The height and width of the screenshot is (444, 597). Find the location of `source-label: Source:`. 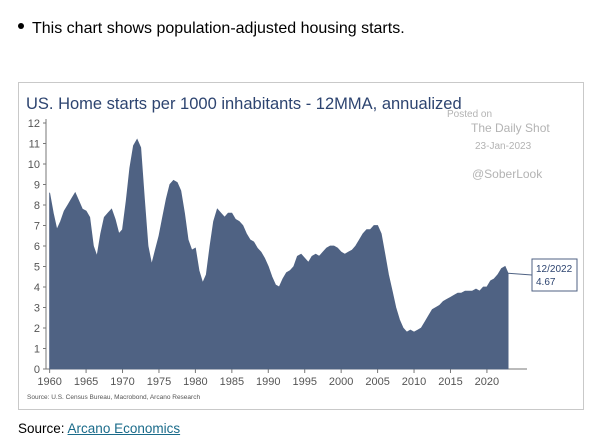

source-label: Source: is located at coordinates (41, 428).